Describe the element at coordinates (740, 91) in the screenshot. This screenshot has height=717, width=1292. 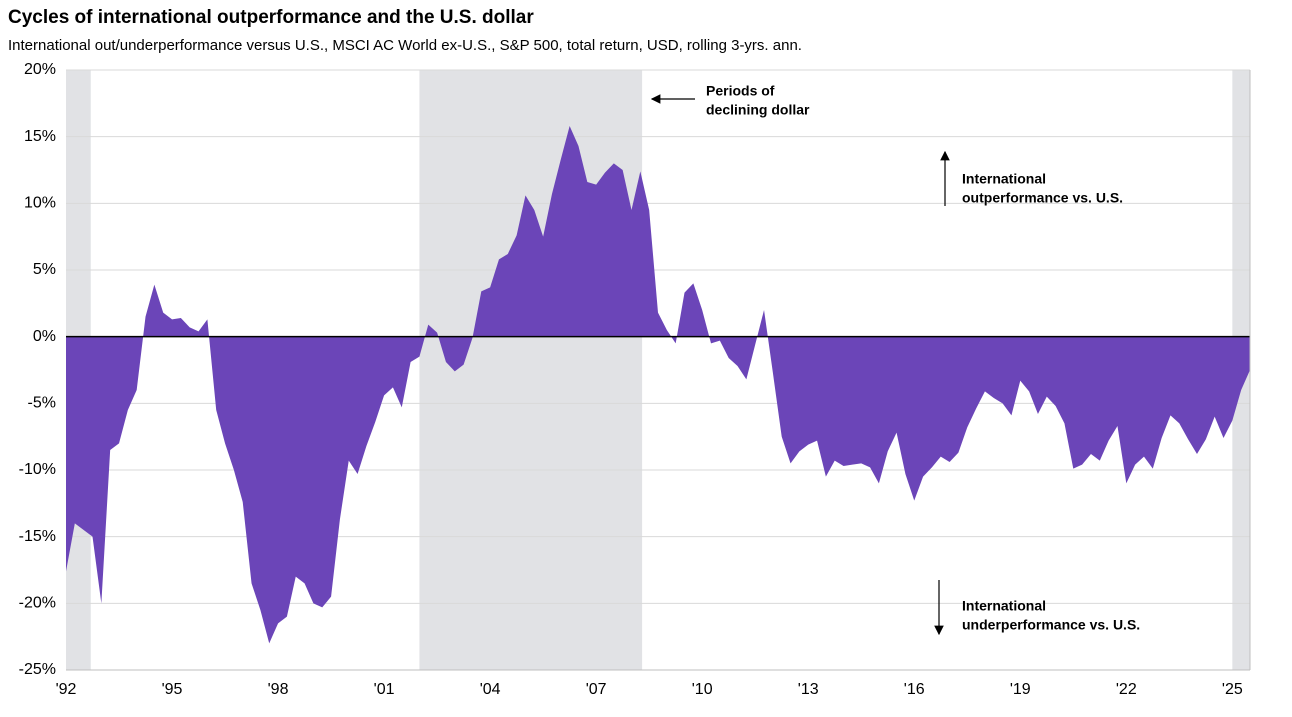
I see `annotation: Periods of` at that location.